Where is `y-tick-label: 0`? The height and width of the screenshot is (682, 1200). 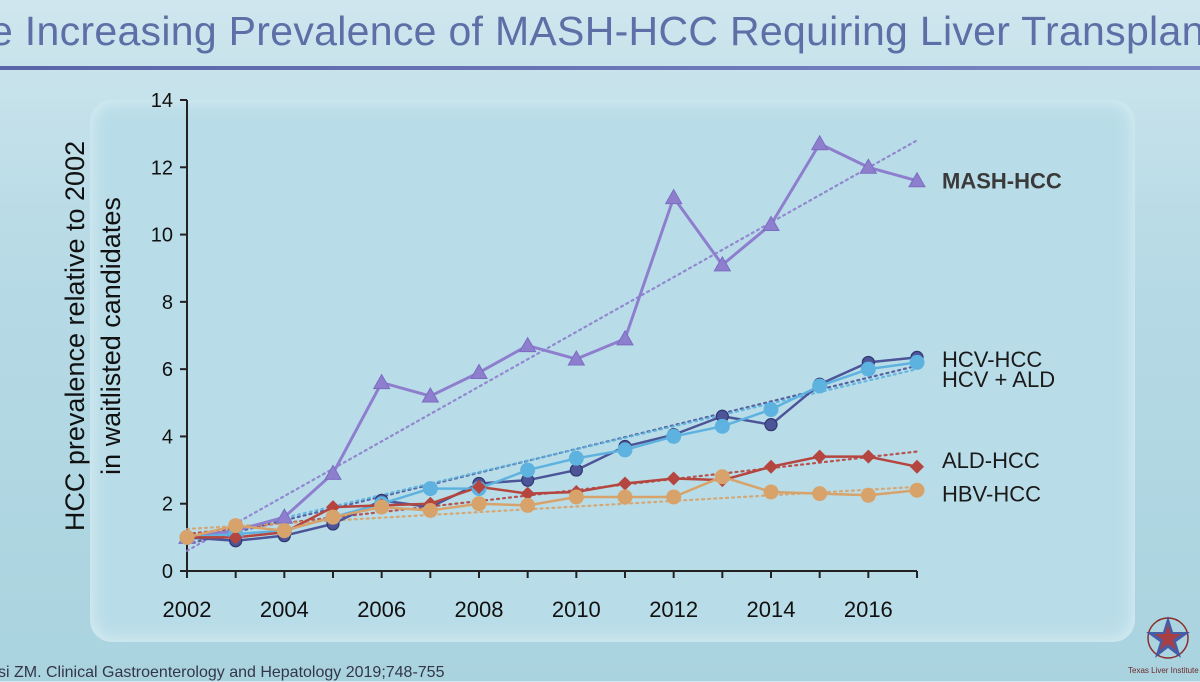
y-tick-label: 0 is located at coordinates (167, 572).